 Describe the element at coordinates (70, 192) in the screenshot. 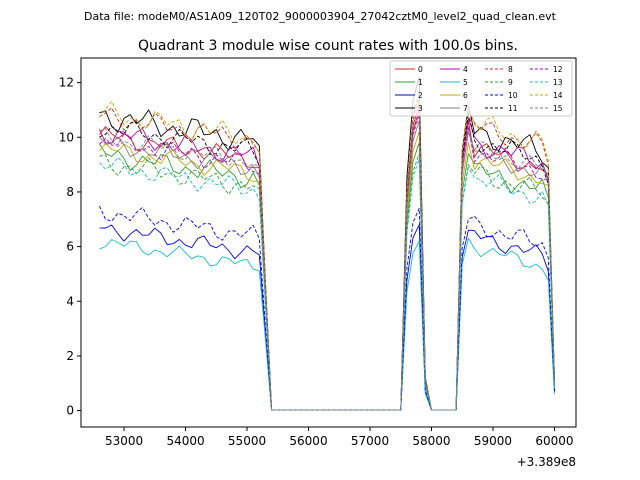

I see `y-tick-label: 8` at that location.